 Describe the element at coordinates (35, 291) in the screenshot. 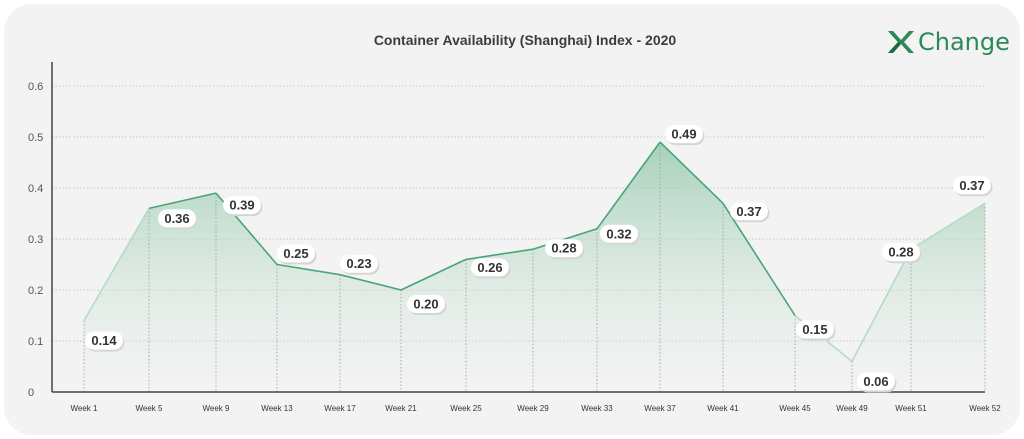

I see `y-tick-label: 0.2` at that location.